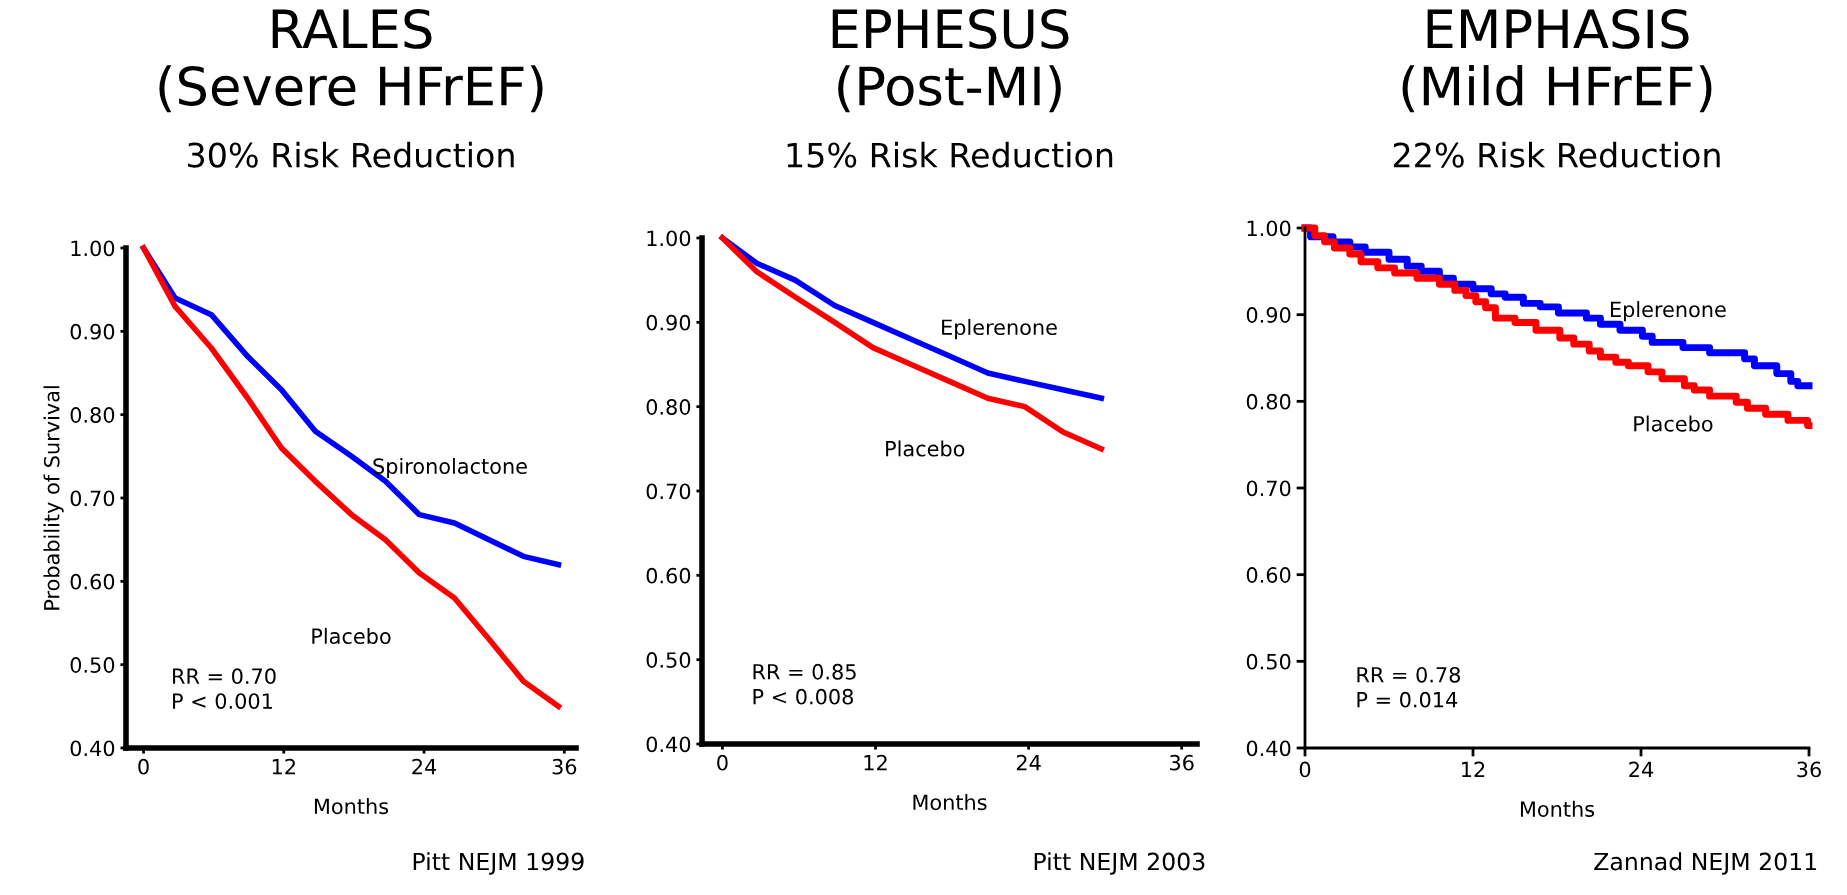 The width and height of the screenshot is (1847, 895). What do you see at coordinates (1409, 687) in the screenshot?
I see `annotation: RR = 0.78 P = 0.014` at bounding box center [1409, 687].